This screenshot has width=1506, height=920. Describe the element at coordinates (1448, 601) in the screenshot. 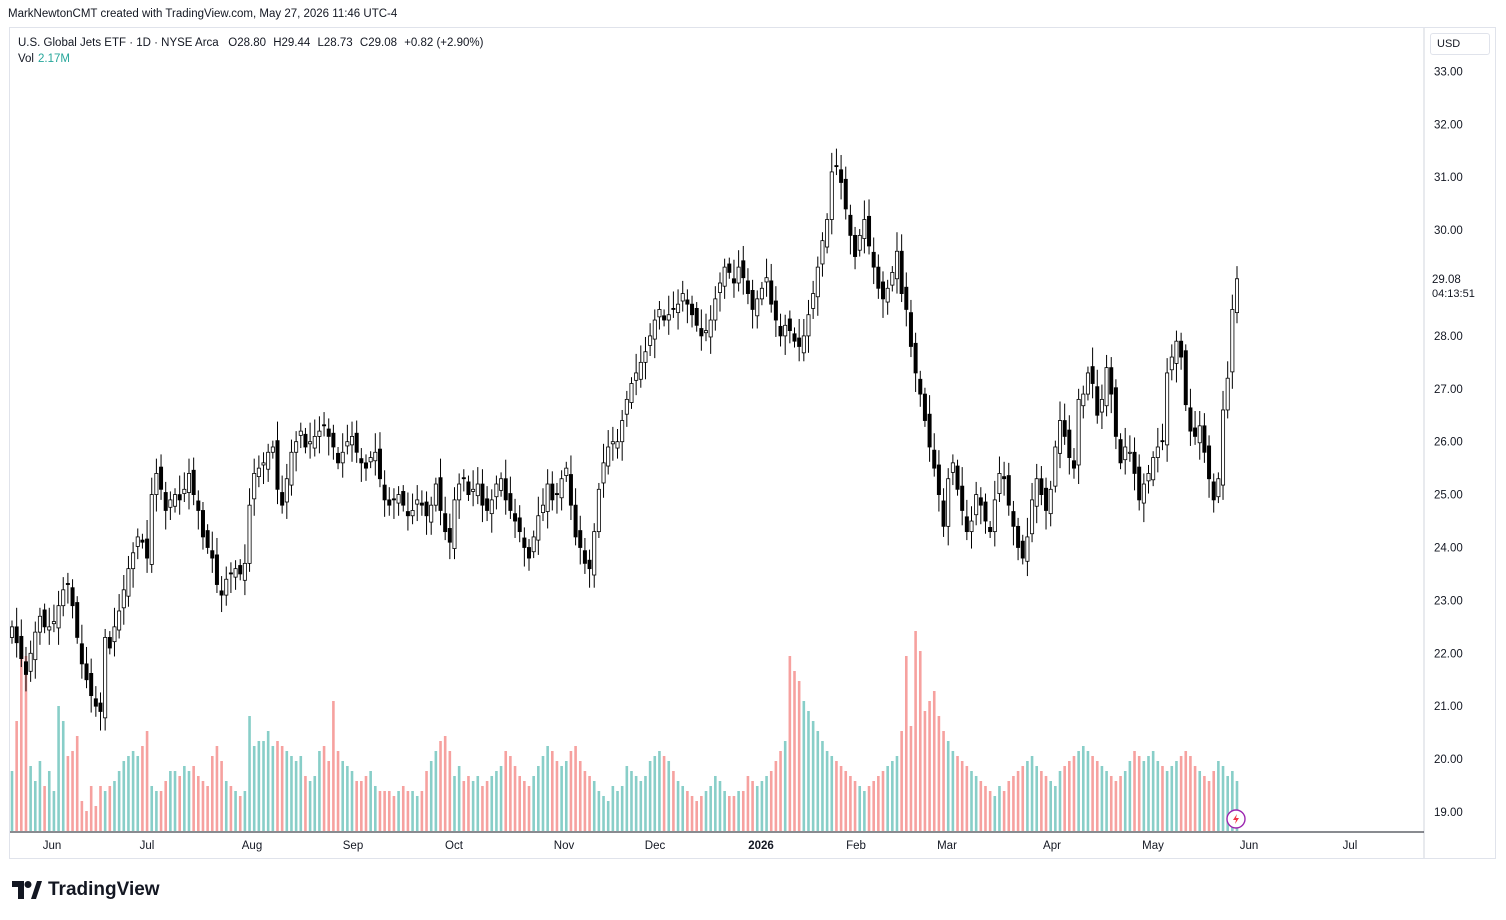

I see `y-tick-label: 23.00` at that location.